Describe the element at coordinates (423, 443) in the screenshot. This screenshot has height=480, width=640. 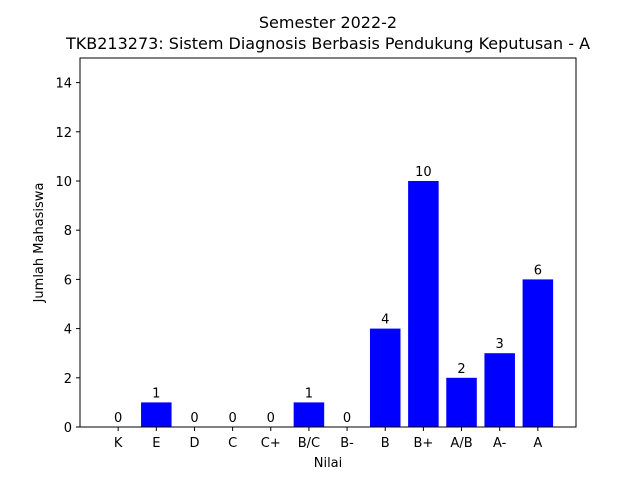
I see `x-tick-label-B+: B+` at that location.